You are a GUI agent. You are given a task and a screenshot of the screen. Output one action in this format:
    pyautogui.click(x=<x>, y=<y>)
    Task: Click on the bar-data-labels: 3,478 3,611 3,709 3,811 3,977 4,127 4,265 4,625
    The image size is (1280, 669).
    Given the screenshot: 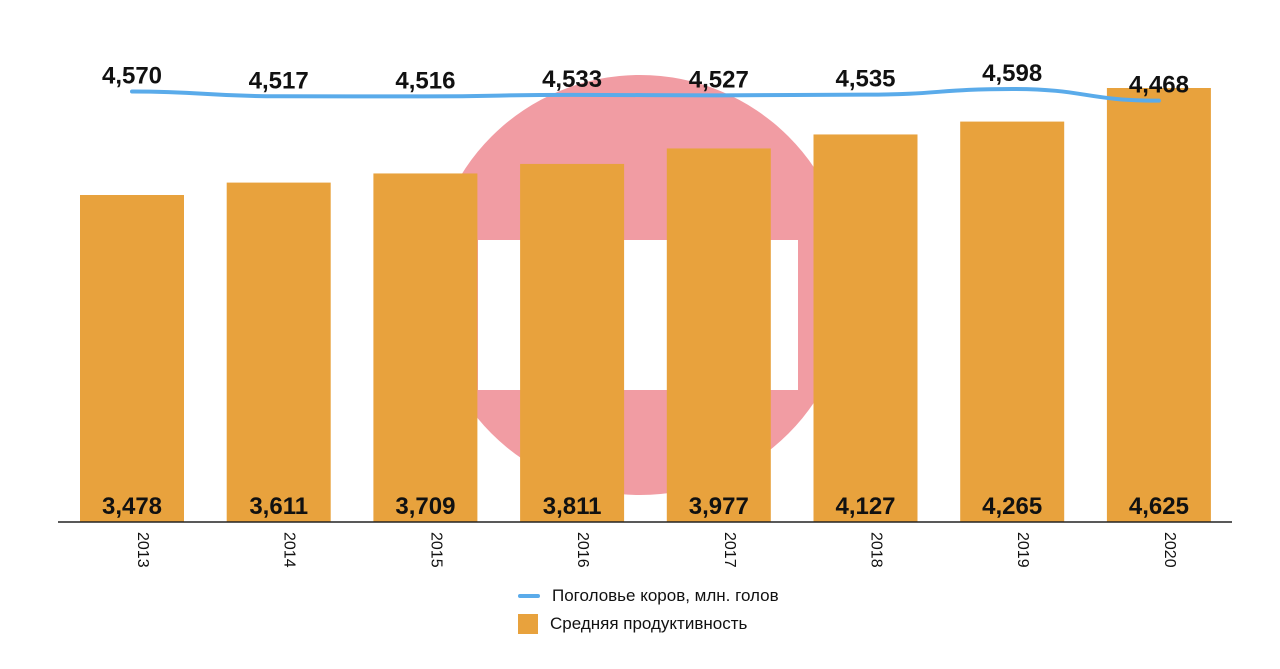 What is the action you would take?
    pyautogui.click(x=645, y=506)
    